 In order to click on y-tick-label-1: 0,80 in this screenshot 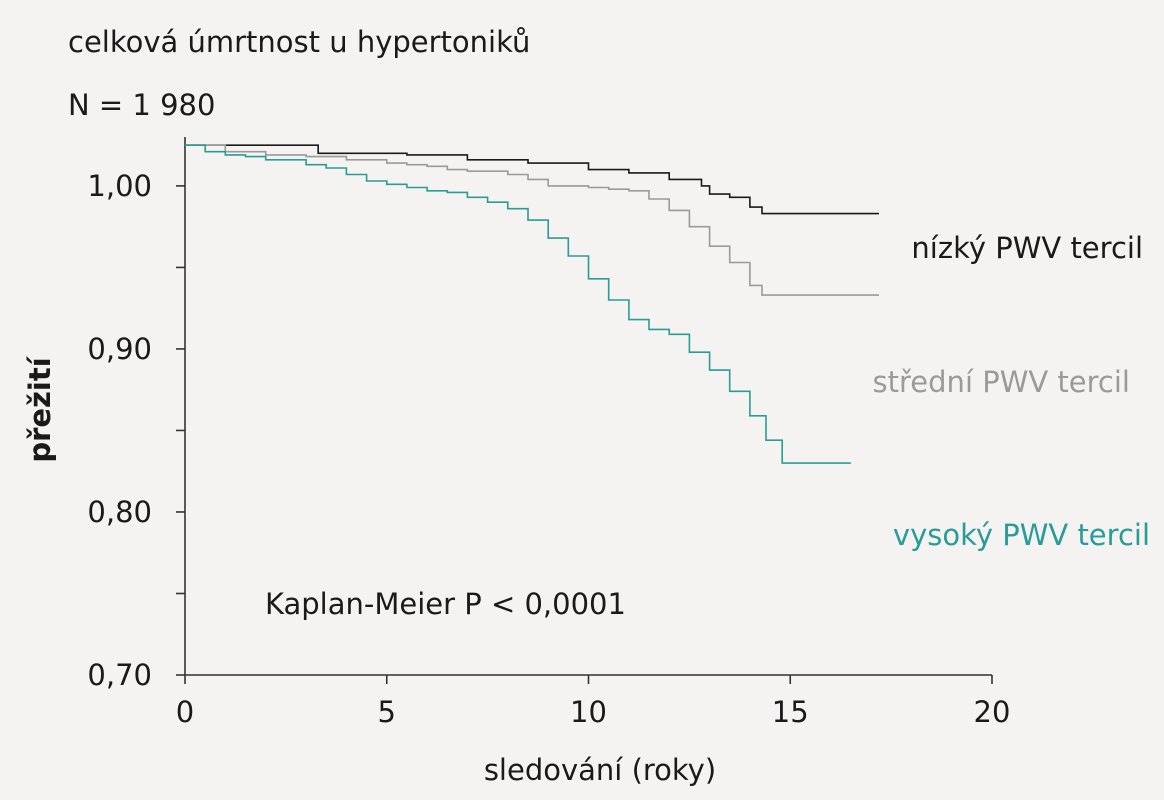, I will do `click(119, 512)`.